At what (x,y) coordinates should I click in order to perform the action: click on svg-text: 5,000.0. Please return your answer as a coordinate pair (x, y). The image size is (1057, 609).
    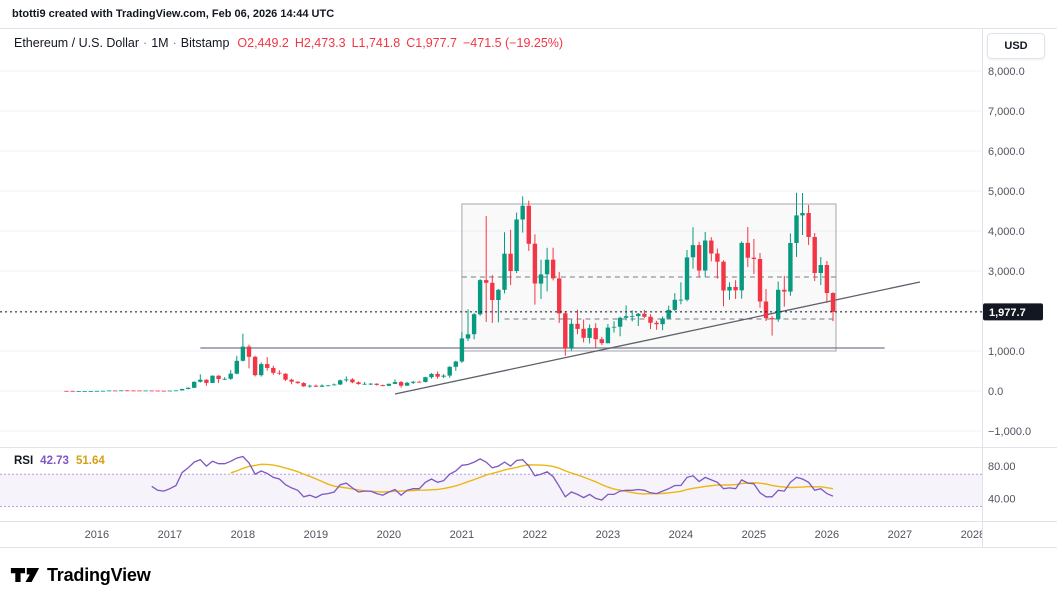
    Looking at the image, I should click on (1006, 192).